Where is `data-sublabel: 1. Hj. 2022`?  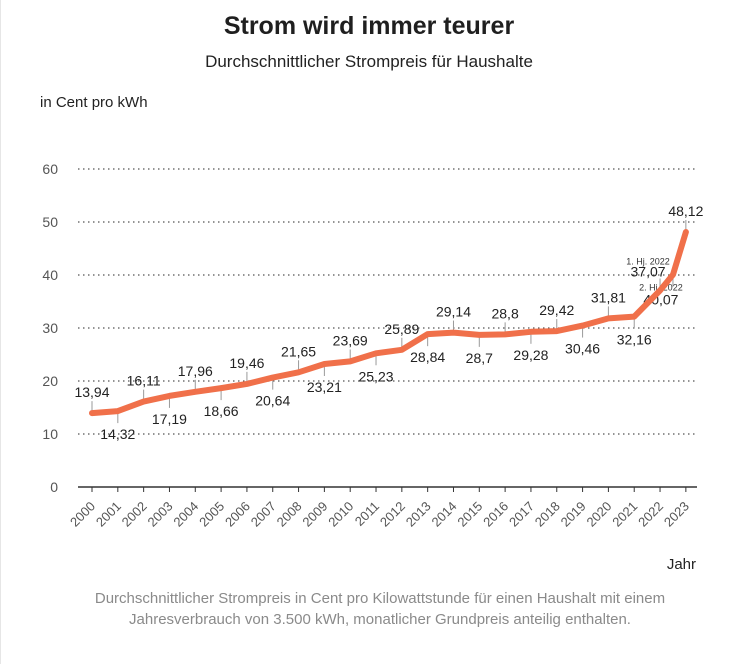
data-sublabel: 1. Hj. 2022 is located at coordinates (648, 262).